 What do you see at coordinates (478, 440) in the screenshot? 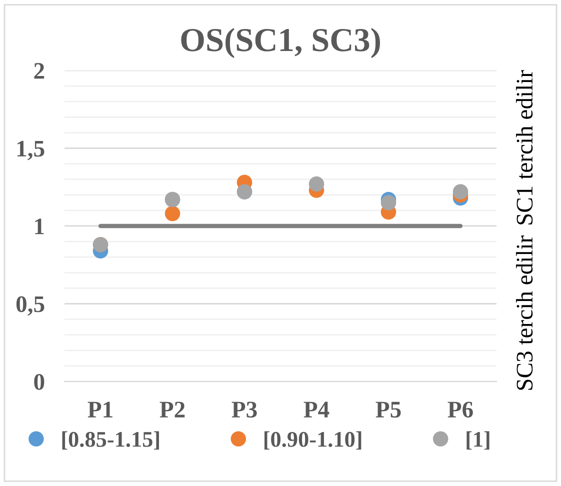
I see `legend-label: [1]` at bounding box center [478, 440].